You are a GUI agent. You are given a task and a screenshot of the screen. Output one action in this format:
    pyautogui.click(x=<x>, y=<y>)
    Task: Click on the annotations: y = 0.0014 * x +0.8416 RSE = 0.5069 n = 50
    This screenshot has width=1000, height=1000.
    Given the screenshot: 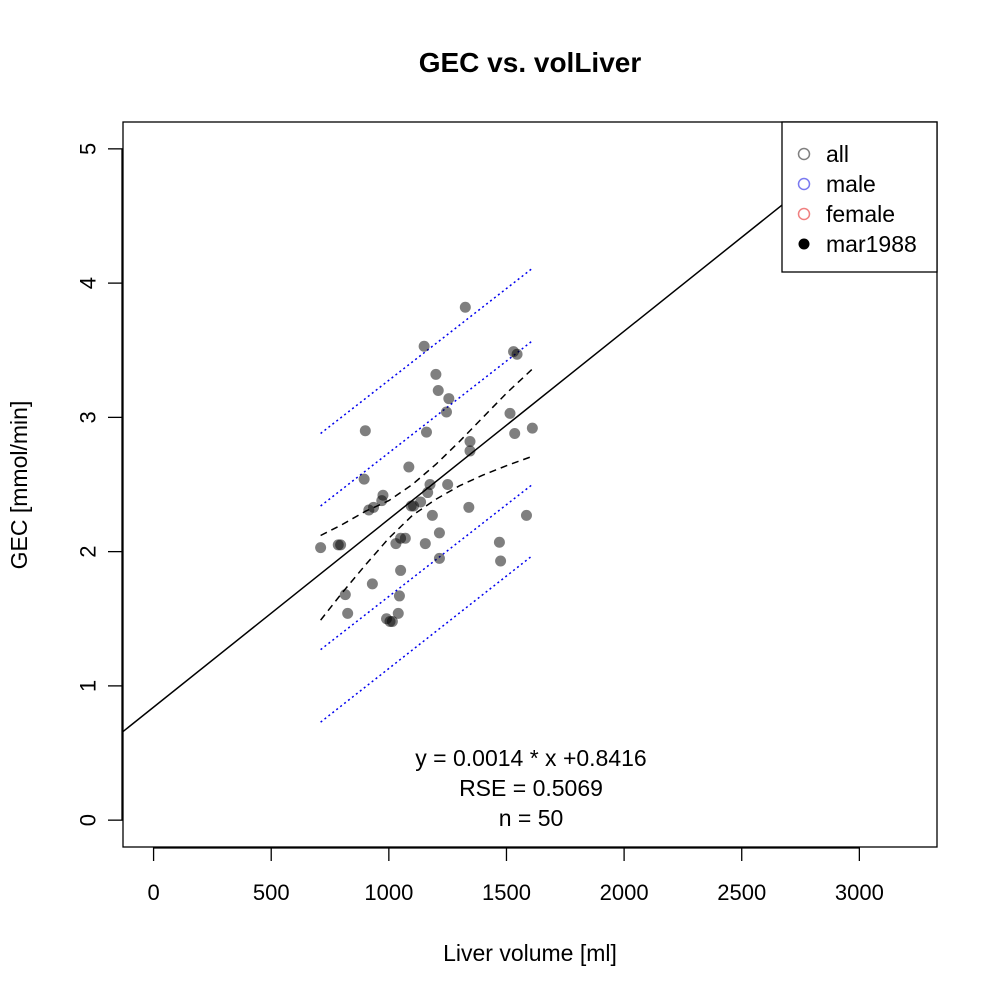 What is the action you would take?
    pyautogui.click(x=530, y=788)
    